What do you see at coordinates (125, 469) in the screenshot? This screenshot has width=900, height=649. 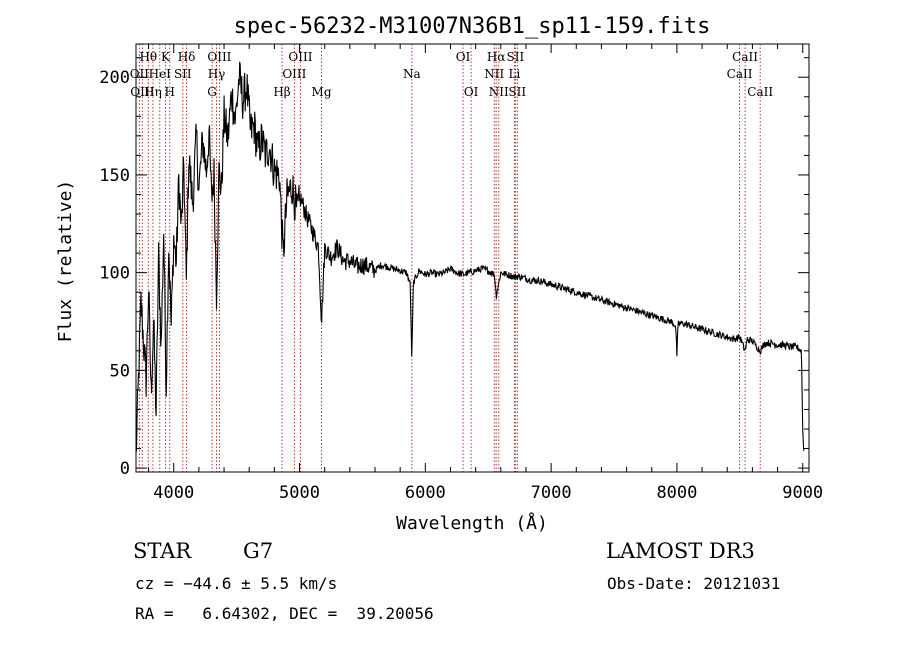 I see `y-tick-label: 0` at bounding box center [125, 469].